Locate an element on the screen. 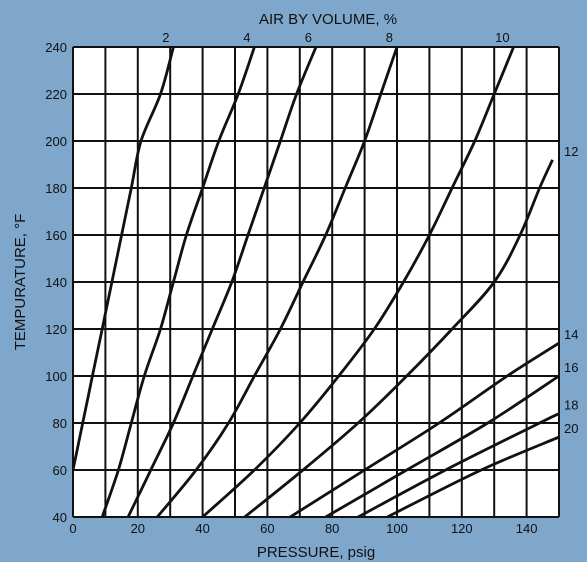 This screenshot has height=562, width=587. x-tick-label: 120 is located at coordinates (462, 528).